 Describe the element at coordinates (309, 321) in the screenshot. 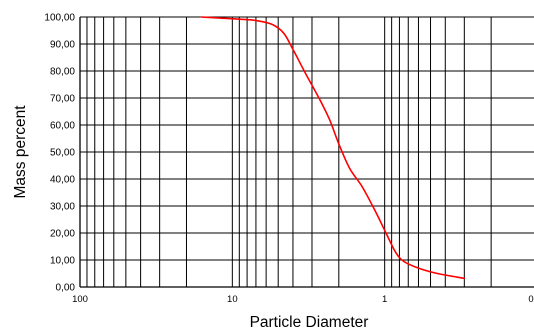

I see `x-axis-title: Particle Diameter` at that location.